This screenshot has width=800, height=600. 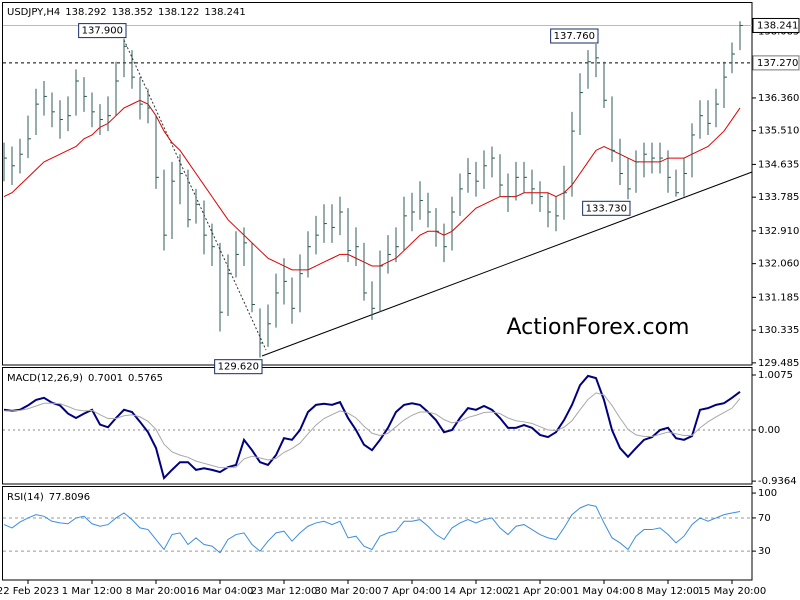 I want to click on panel-header: USDJPY,H4, so click(x=33, y=12).